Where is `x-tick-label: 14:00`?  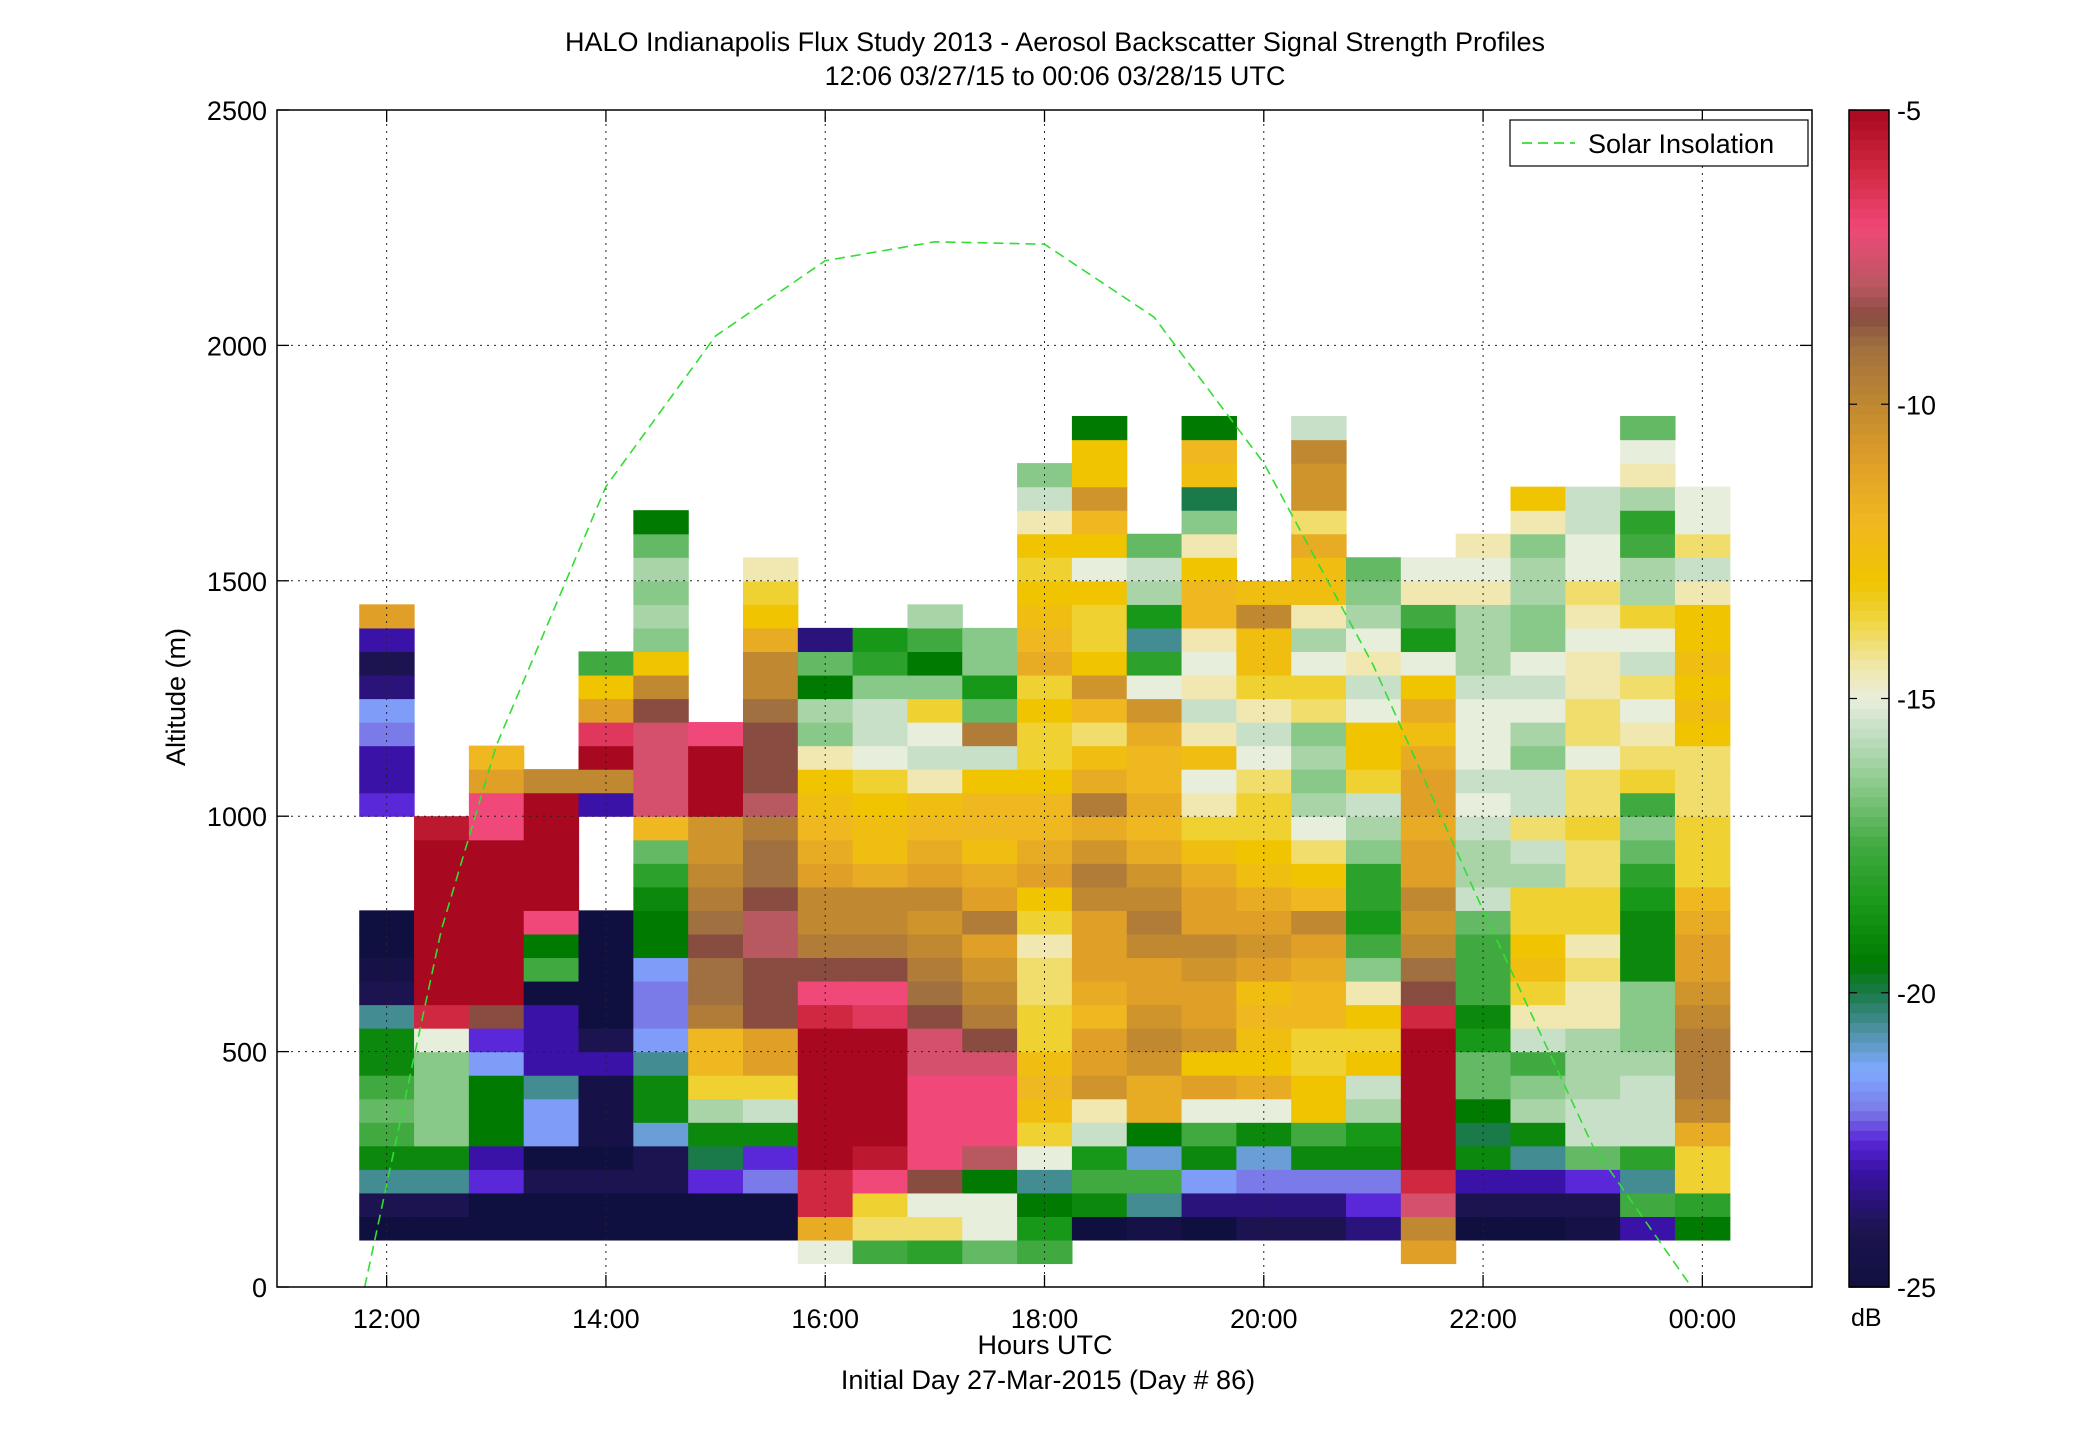 x-tick-label: 14:00 is located at coordinates (606, 1319).